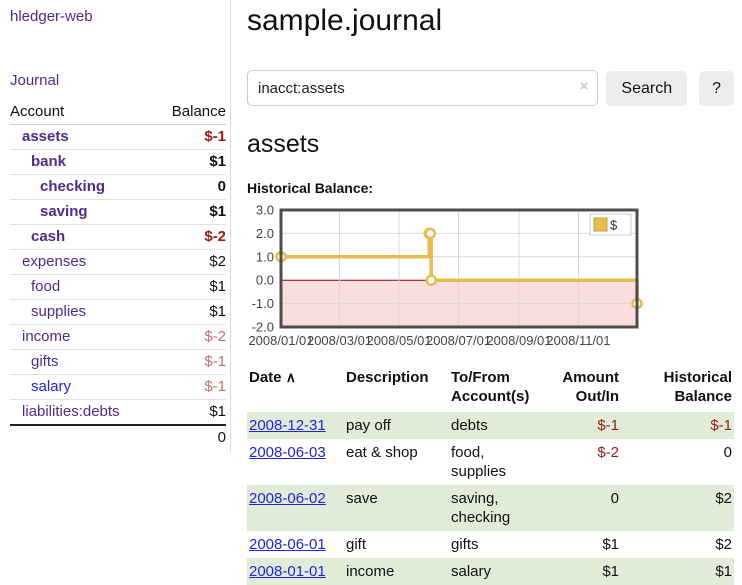 The height and width of the screenshot is (585, 742). Describe the element at coordinates (490, 571) in the screenshot. I see `register-row: 2008-01-01 income salary $1 $1` at that location.